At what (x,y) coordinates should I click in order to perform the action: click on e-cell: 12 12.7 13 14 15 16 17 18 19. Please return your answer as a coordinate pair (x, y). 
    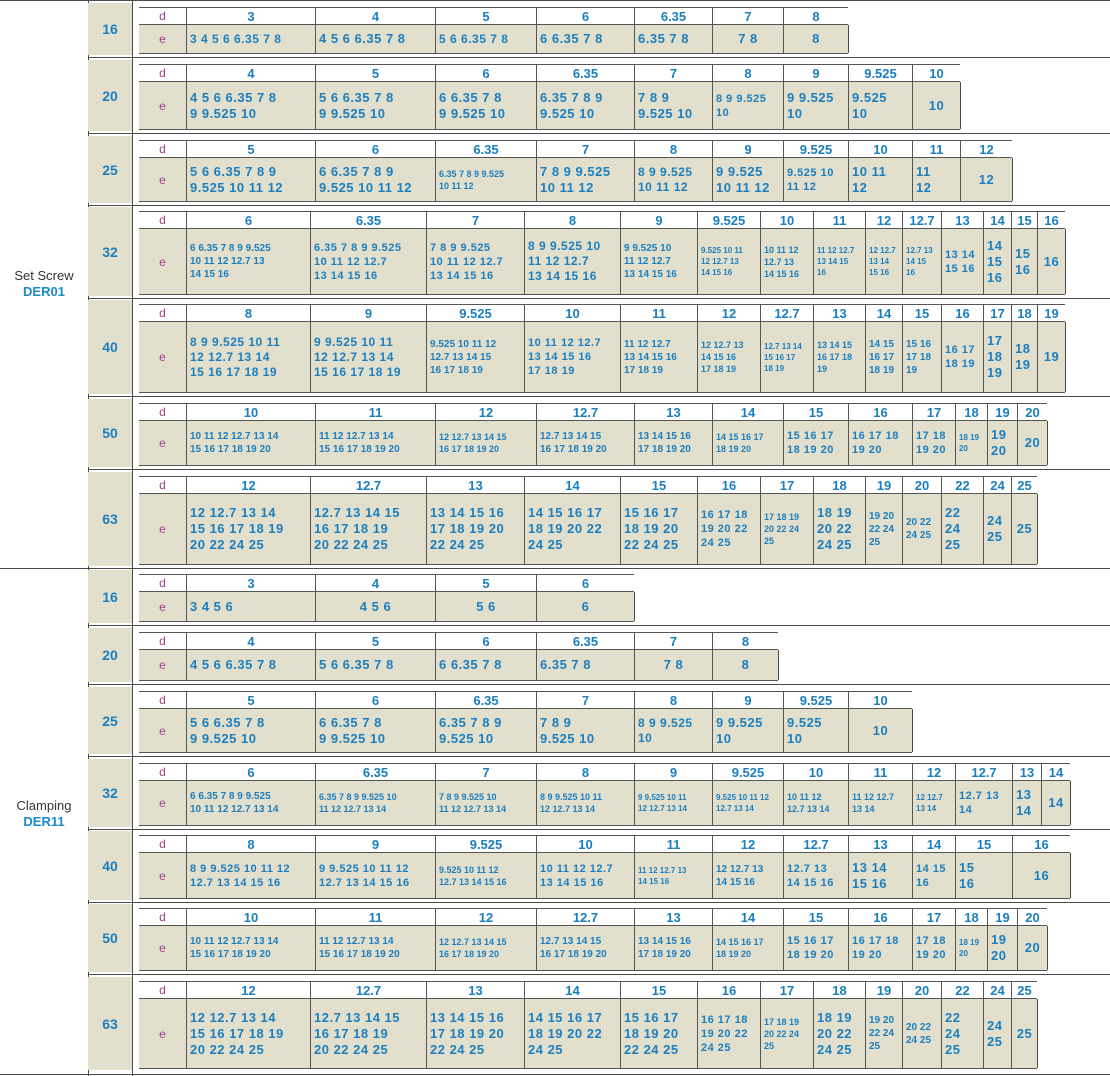
    Looking at the image, I should click on (728, 357).